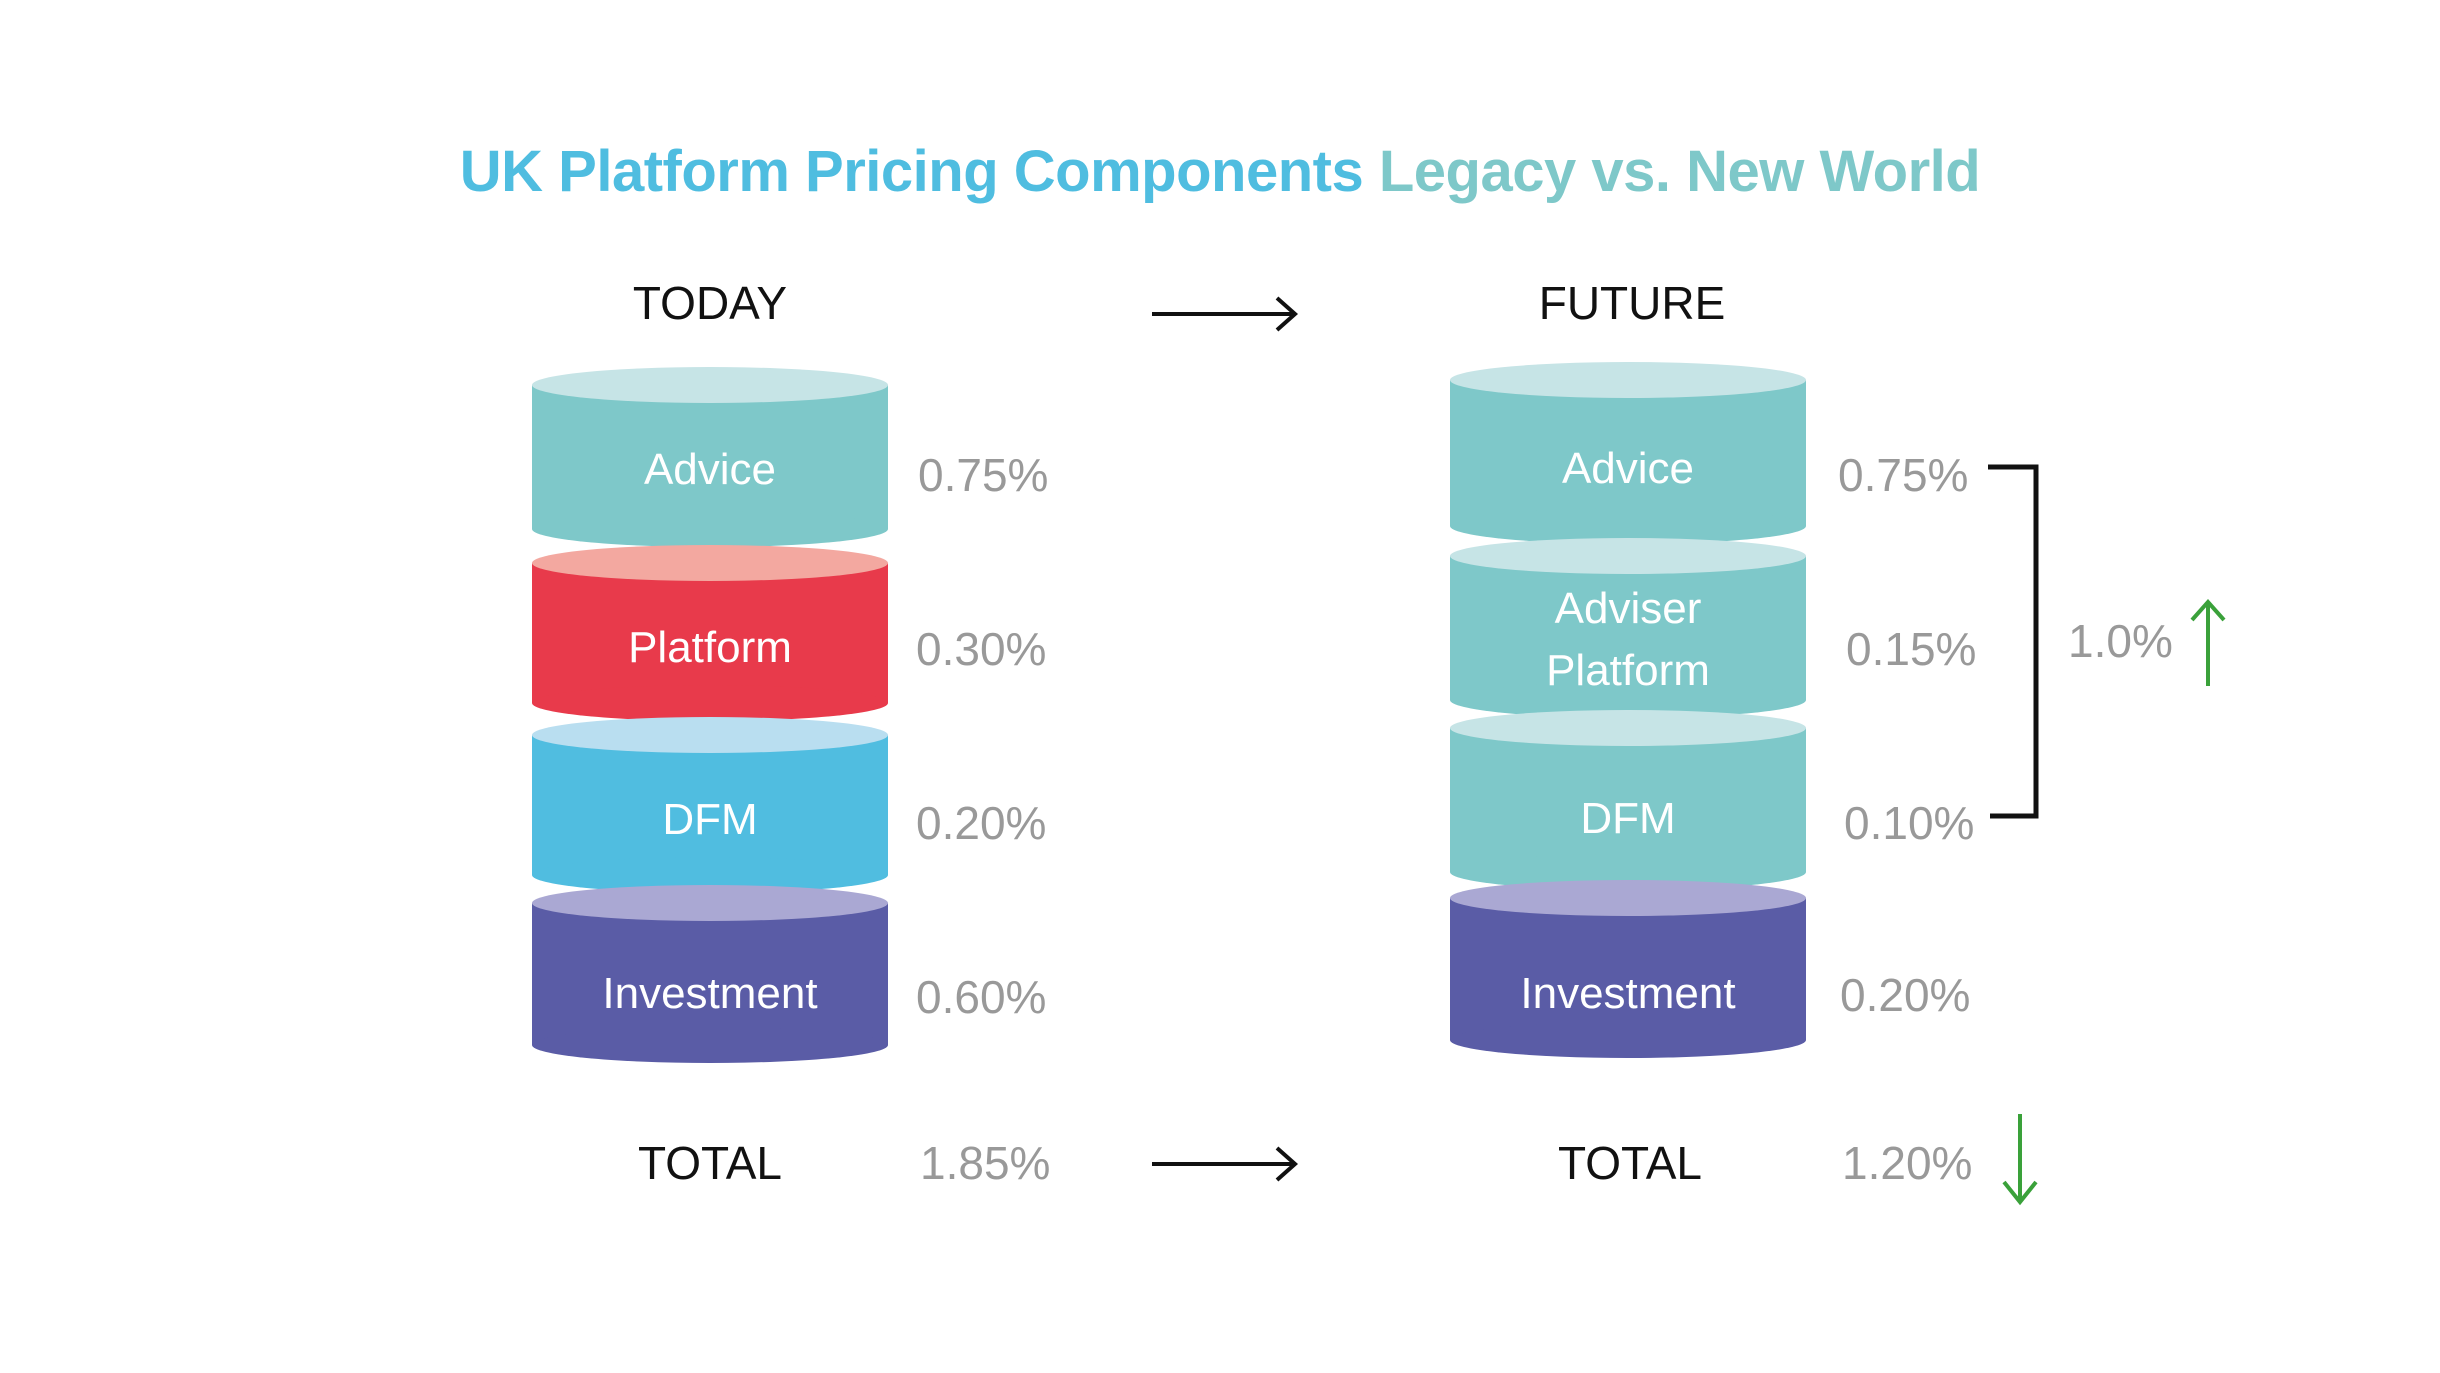 The height and width of the screenshot is (1373, 2440). Describe the element at coordinates (710, 647) in the screenshot. I see `cylinder-label: Platform` at that location.